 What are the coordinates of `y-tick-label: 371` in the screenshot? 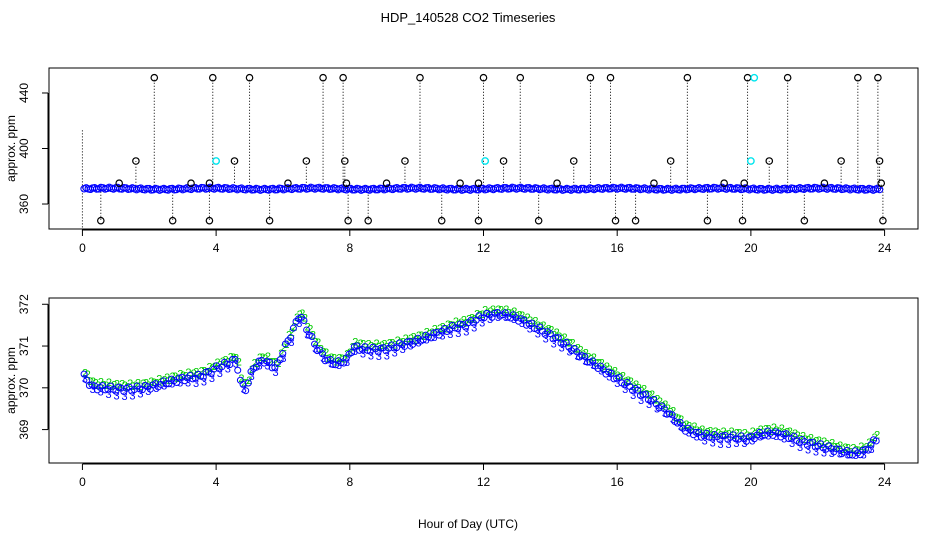 It's located at (24, 346).